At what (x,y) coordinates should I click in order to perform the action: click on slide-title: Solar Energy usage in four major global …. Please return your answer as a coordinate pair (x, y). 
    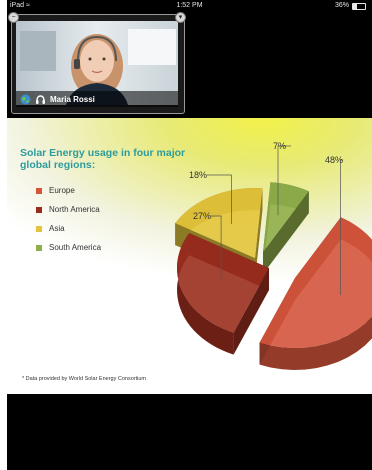
    Looking at the image, I should click on (103, 159).